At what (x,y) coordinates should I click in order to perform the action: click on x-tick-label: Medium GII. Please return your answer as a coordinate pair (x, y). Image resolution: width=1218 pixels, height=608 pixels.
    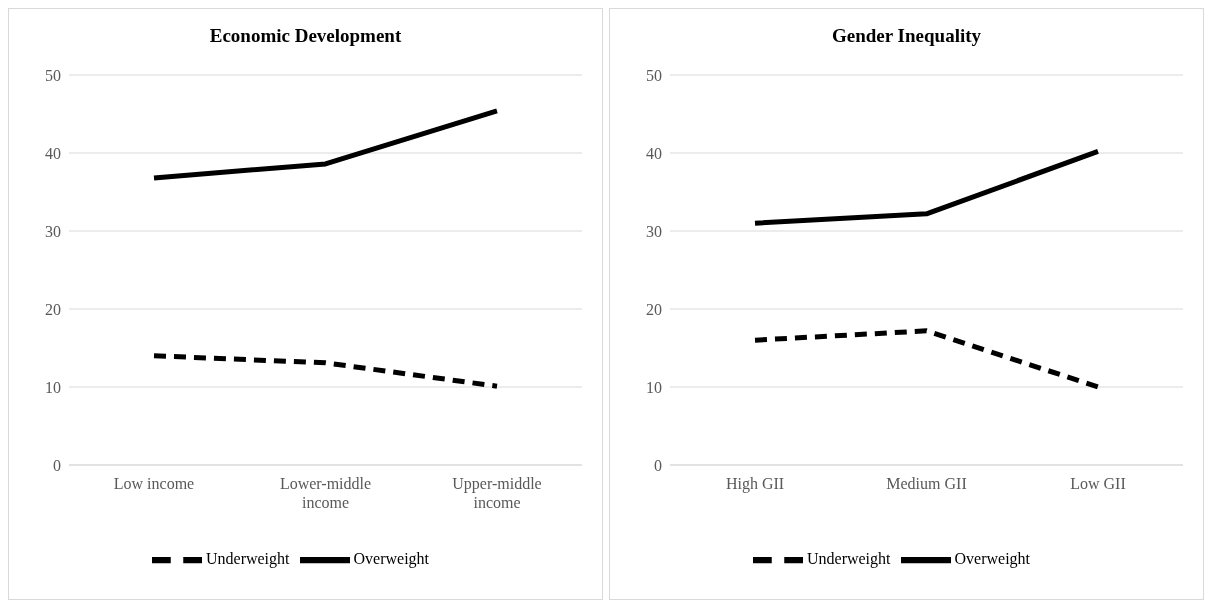
    Looking at the image, I should click on (926, 483).